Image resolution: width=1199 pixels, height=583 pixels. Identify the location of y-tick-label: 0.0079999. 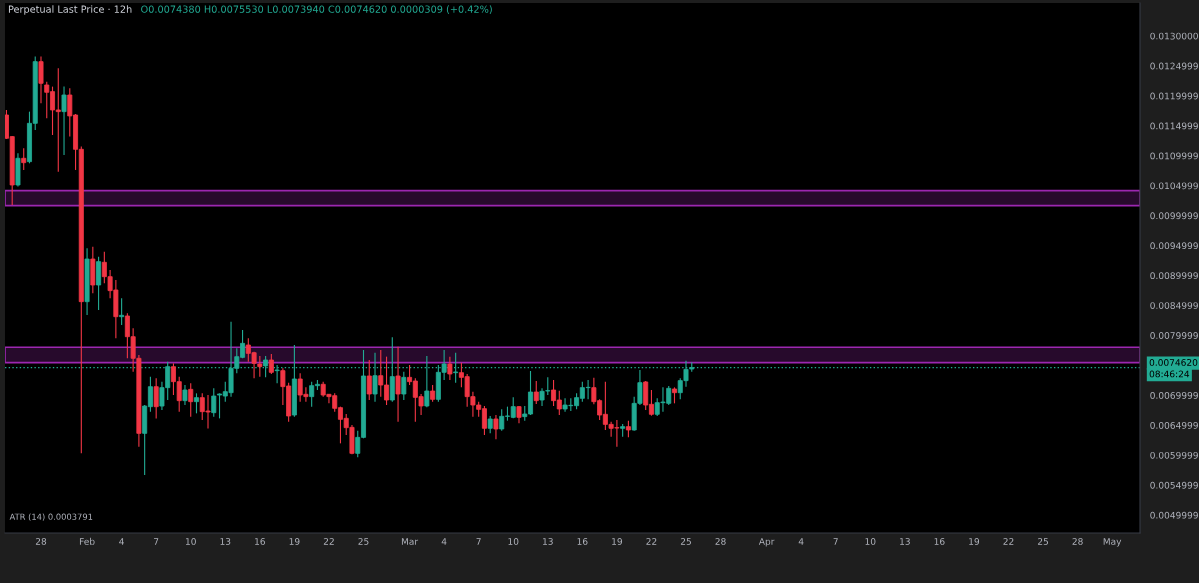
(1174, 335).